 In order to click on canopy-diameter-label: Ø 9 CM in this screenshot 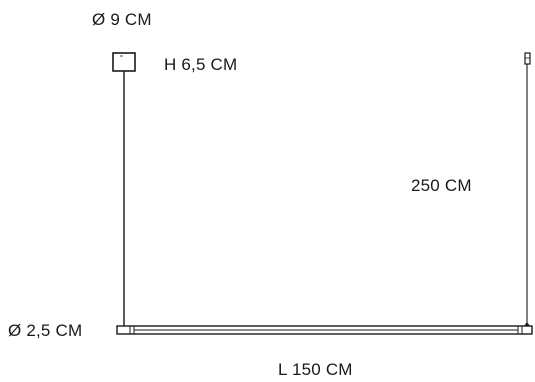, I will do `click(122, 19)`.